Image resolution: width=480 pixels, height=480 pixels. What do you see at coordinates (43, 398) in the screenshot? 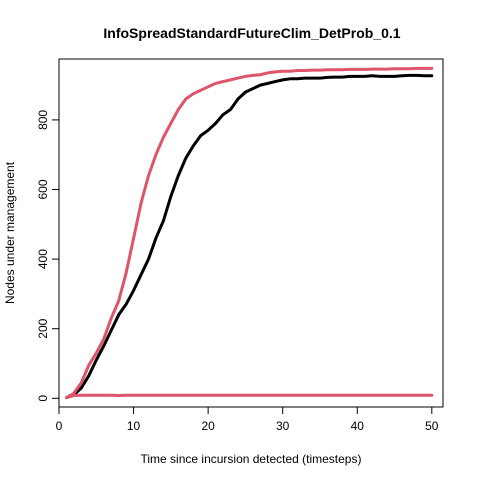
I see `y-tick-label: 0` at bounding box center [43, 398].